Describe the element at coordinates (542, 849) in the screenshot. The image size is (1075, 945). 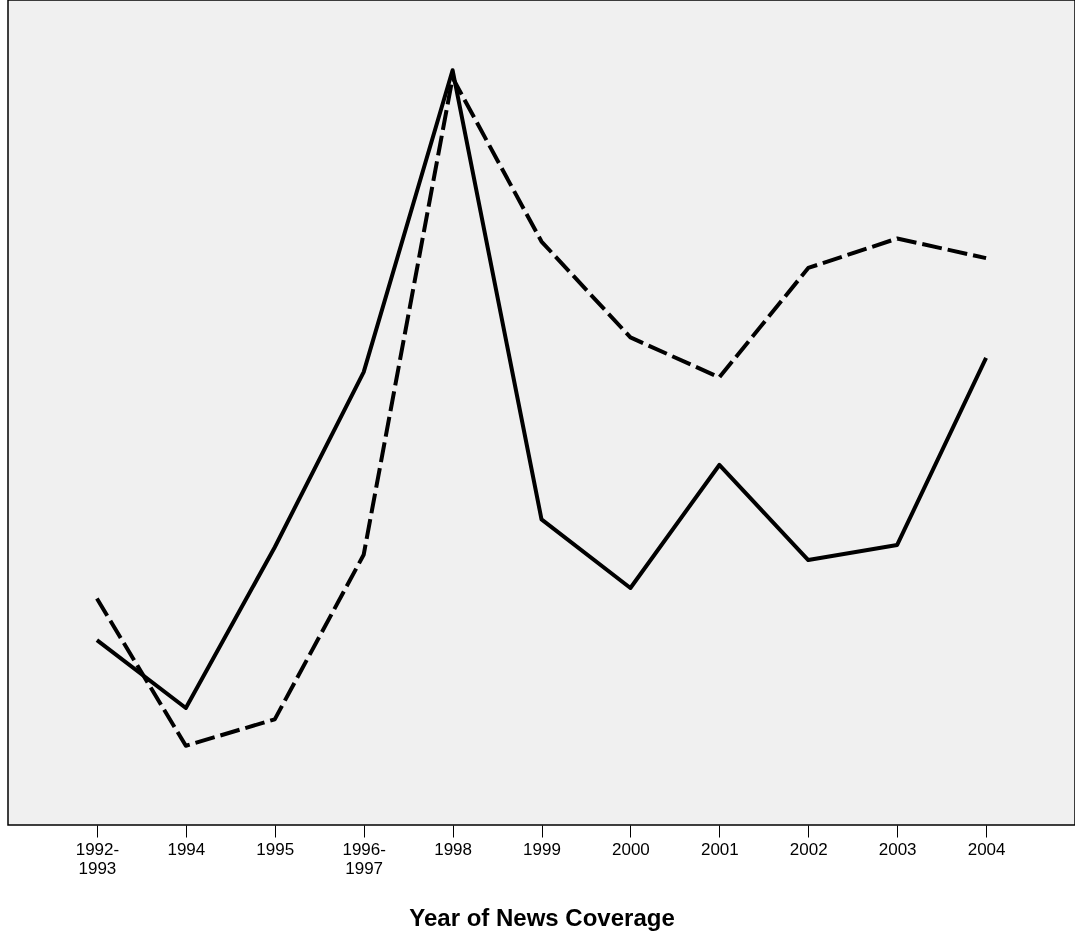
I see `x-tick-label: 1999` at that location.